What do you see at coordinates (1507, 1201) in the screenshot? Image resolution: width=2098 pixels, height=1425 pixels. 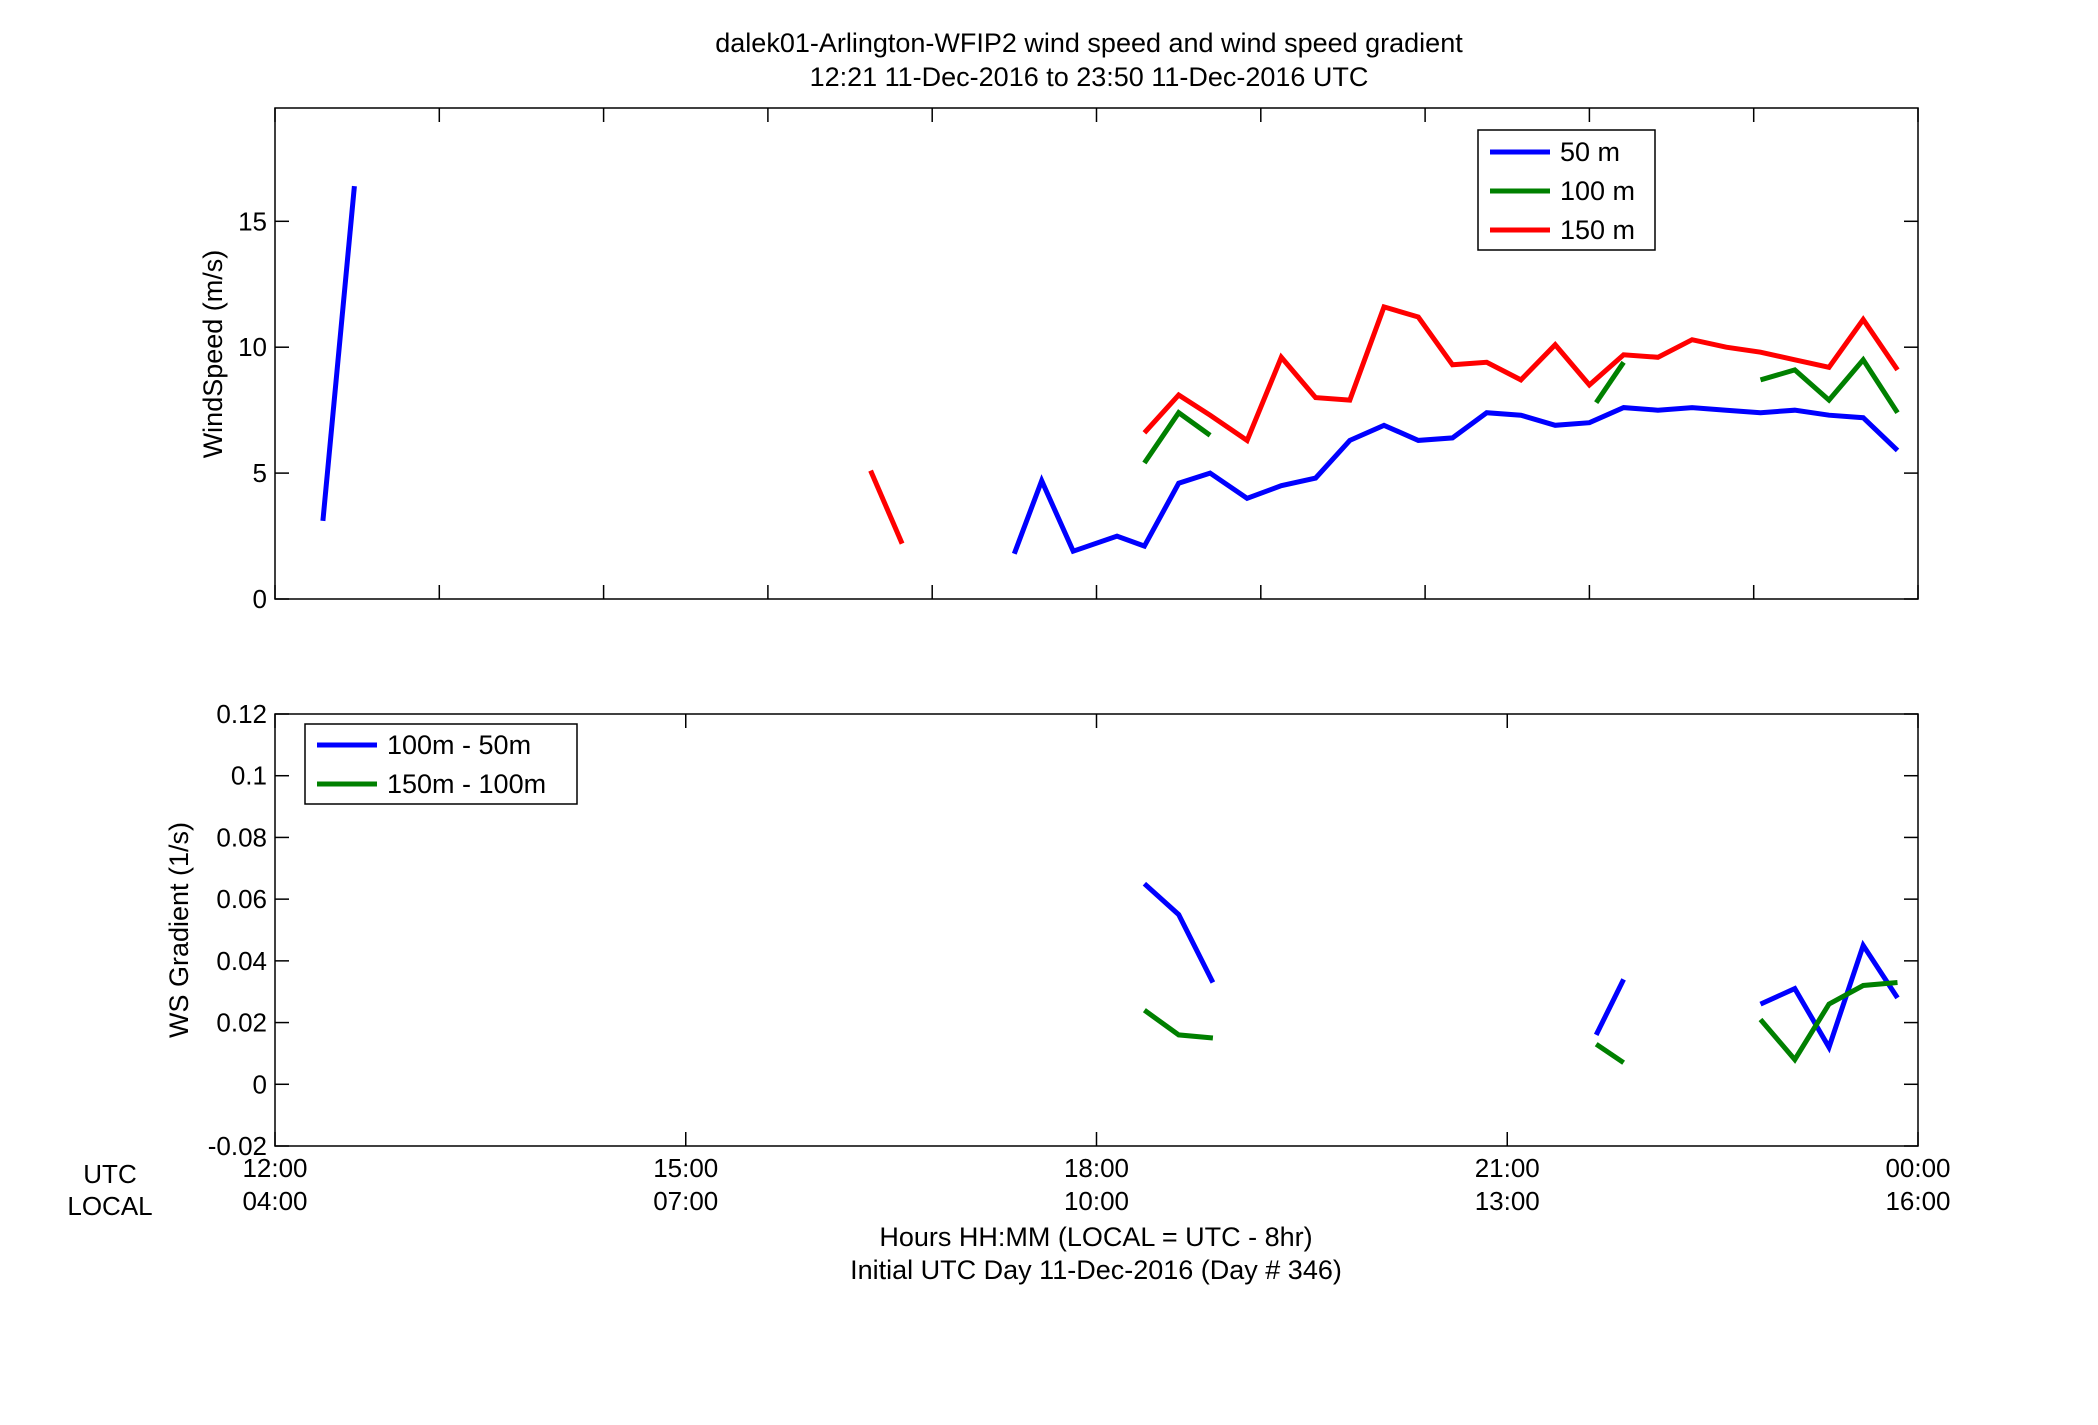 I see `x-tick-label-local: 13:00` at bounding box center [1507, 1201].